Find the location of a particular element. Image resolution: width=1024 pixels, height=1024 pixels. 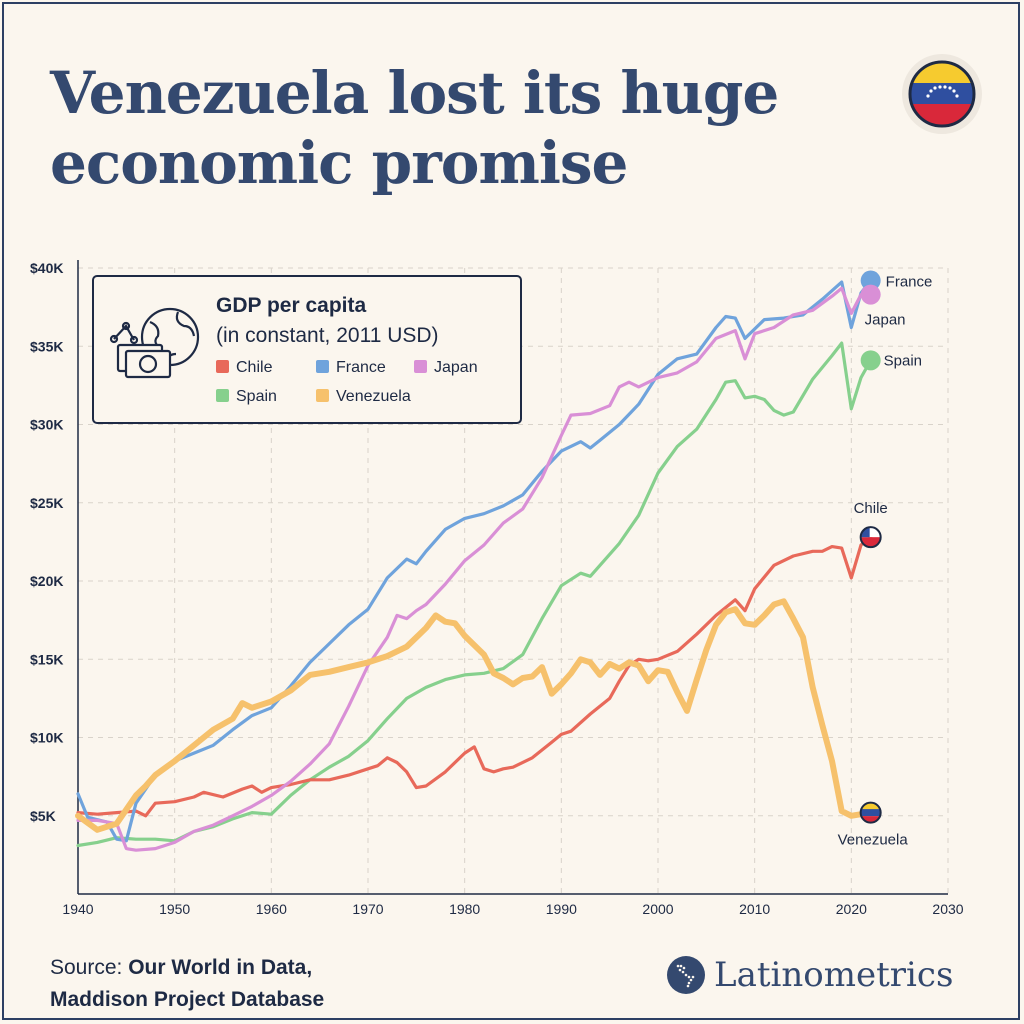

end-marker-france is located at coordinates (870, 280).